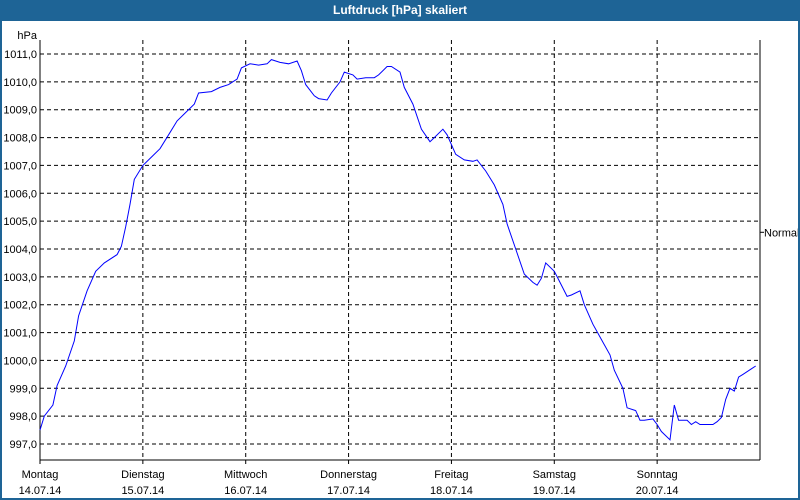  Describe the element at coordinates (20, 334) in the screenshot. I see `y-tick-label: 1001,0` at that location.